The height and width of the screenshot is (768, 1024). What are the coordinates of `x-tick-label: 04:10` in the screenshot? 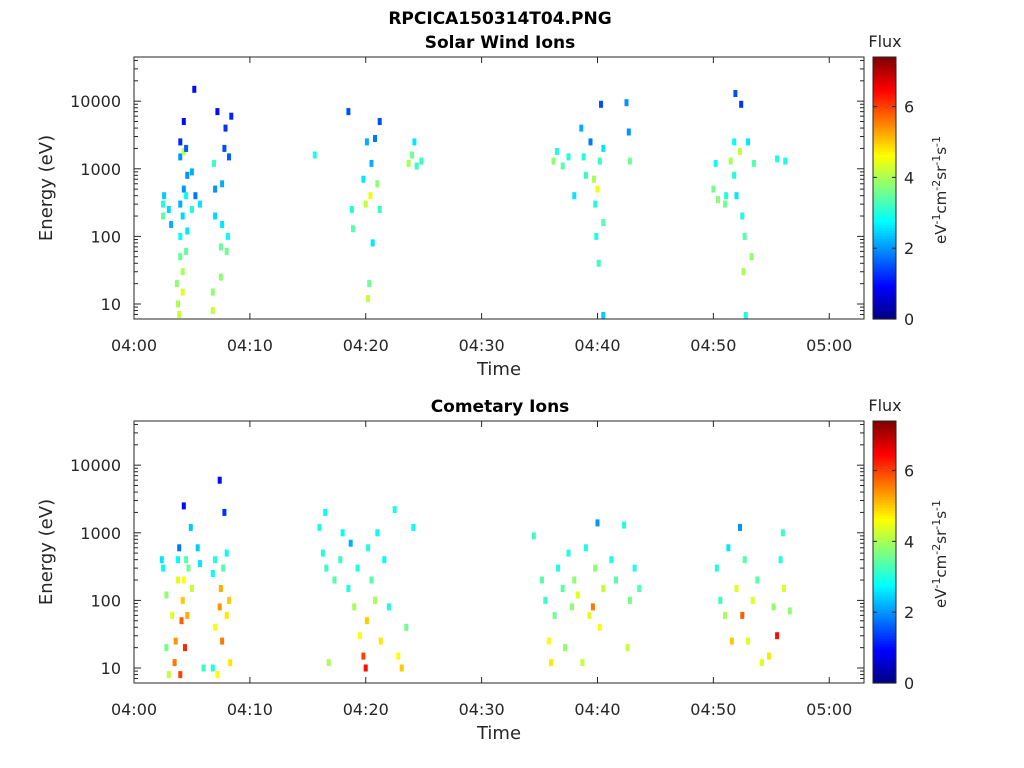 It's located at (250, 709).